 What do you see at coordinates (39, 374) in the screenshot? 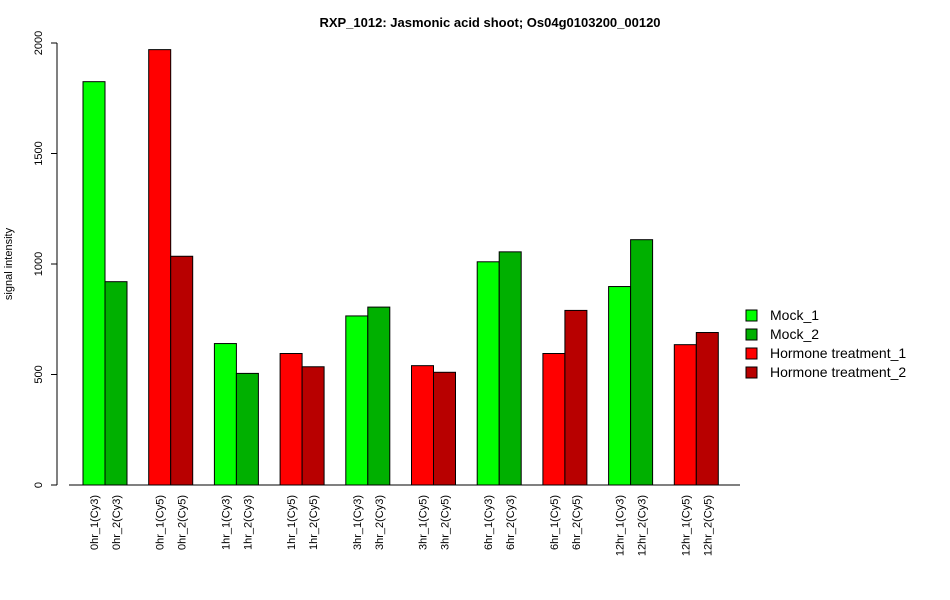
I see `y-tick-label: 500` at bounding box center [39, 374].